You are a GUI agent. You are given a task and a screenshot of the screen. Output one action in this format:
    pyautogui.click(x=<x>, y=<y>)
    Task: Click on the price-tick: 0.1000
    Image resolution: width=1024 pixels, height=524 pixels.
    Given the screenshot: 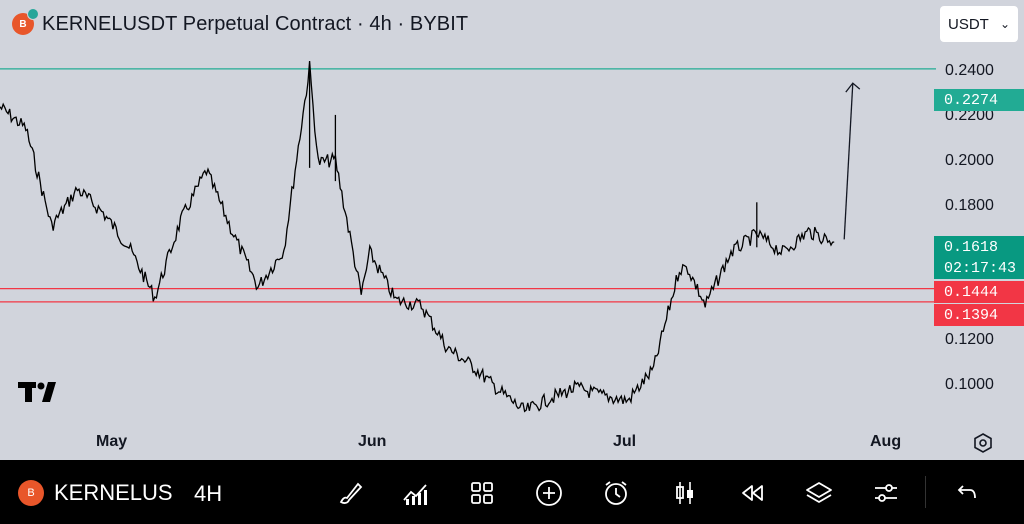 What is the action you would take?
    pyautogui.click(x=969, y=384)
    